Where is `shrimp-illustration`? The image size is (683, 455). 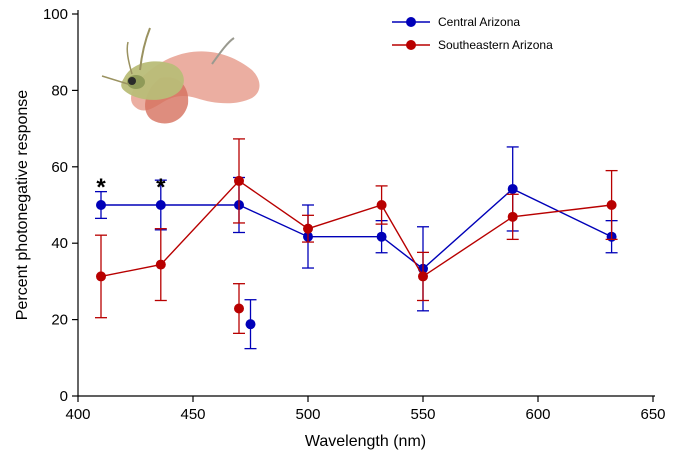 shrimp-illustration is located at coordinates (180, 75).